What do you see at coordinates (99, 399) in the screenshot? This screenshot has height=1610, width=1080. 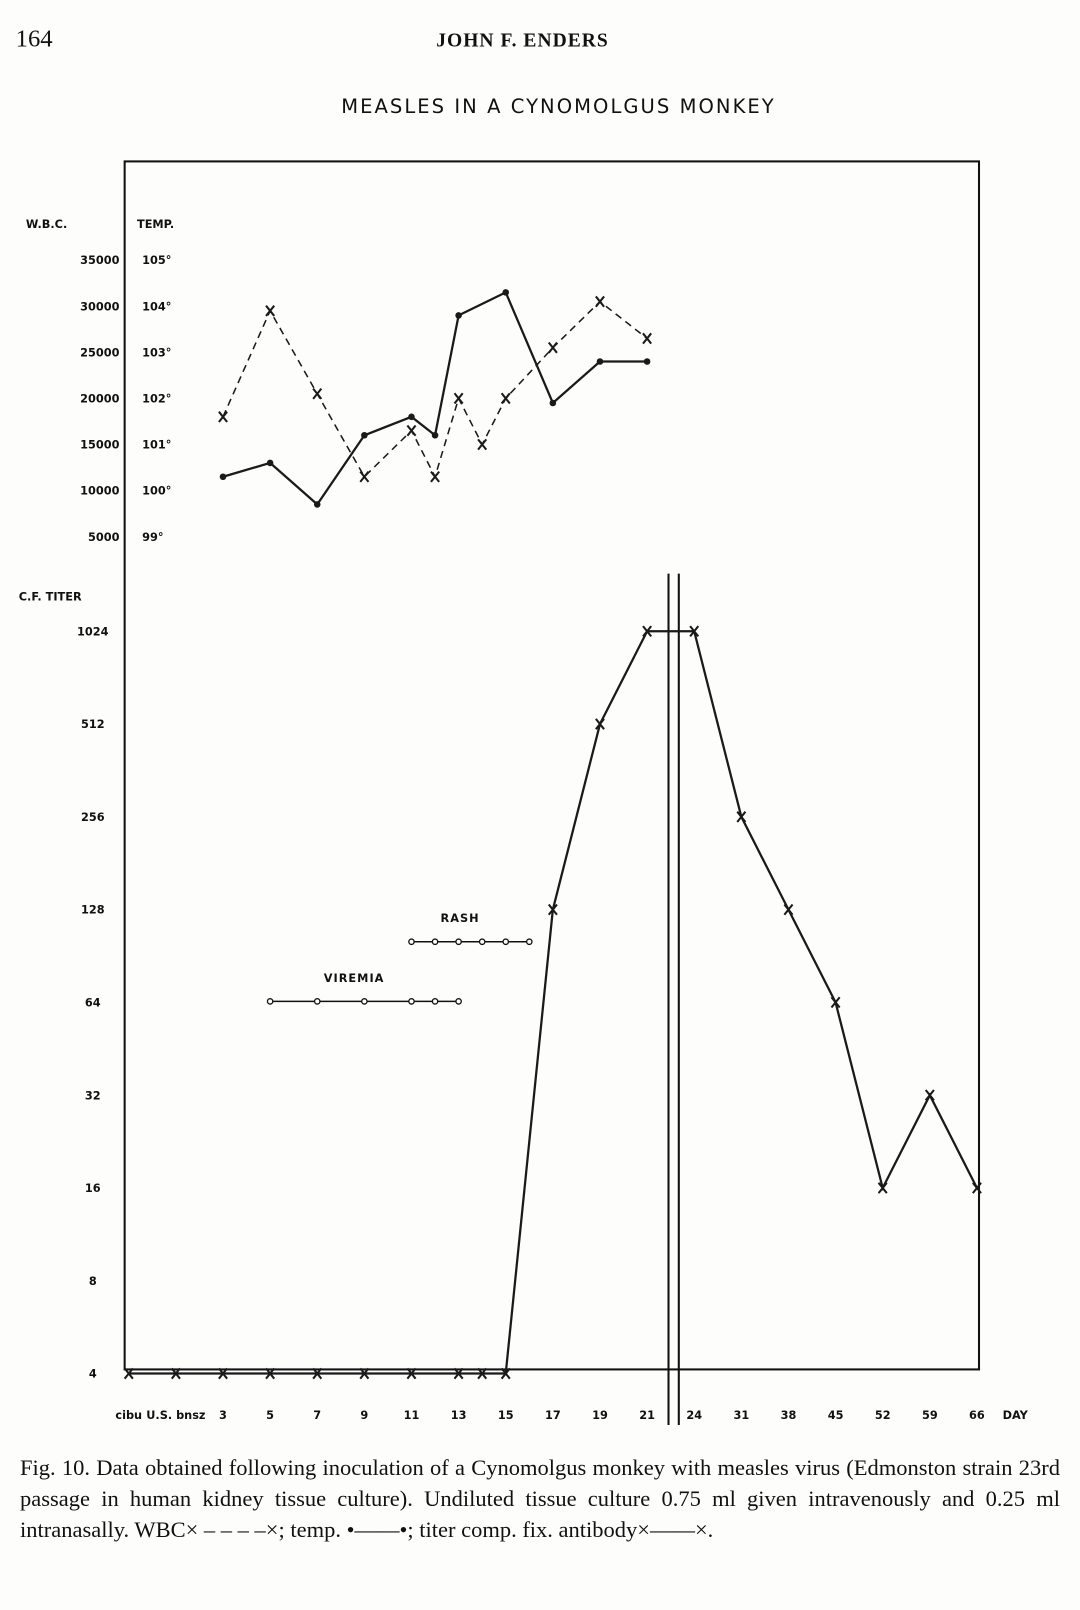 I see `y-tick-label: 20000` at bounding box center [99, 399].